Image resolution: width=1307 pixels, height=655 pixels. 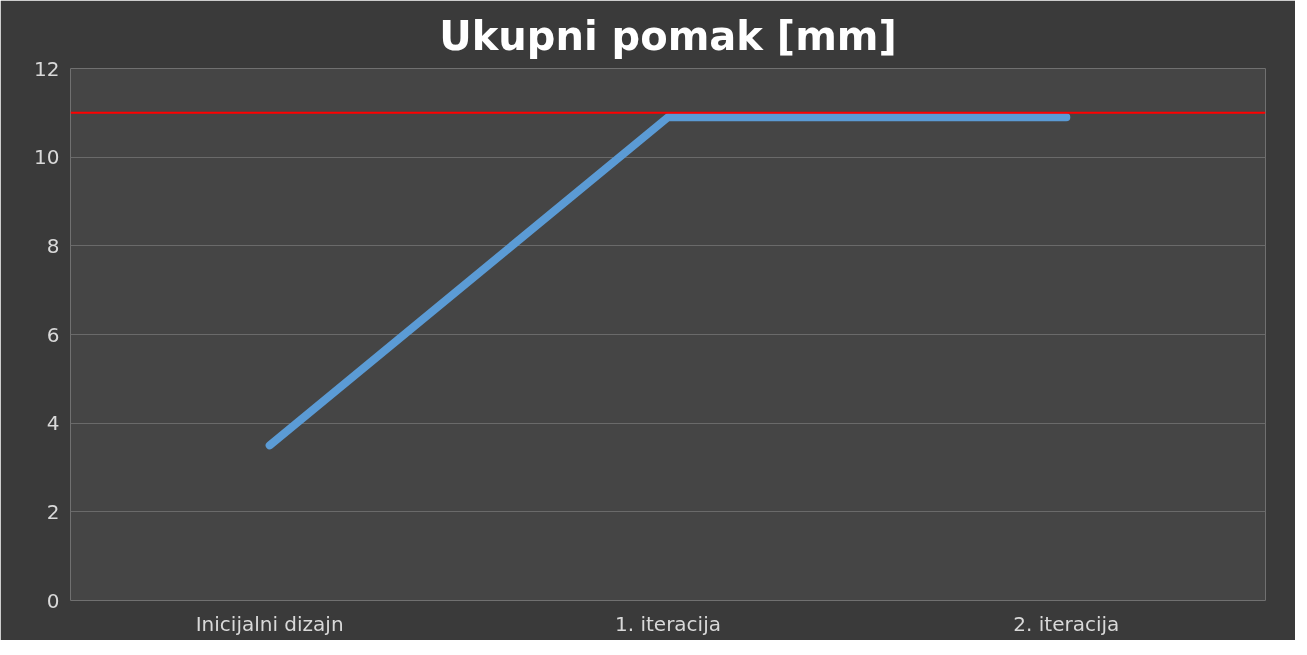 I want to click on y-tick-label: 0, so click(x=53, y=600).